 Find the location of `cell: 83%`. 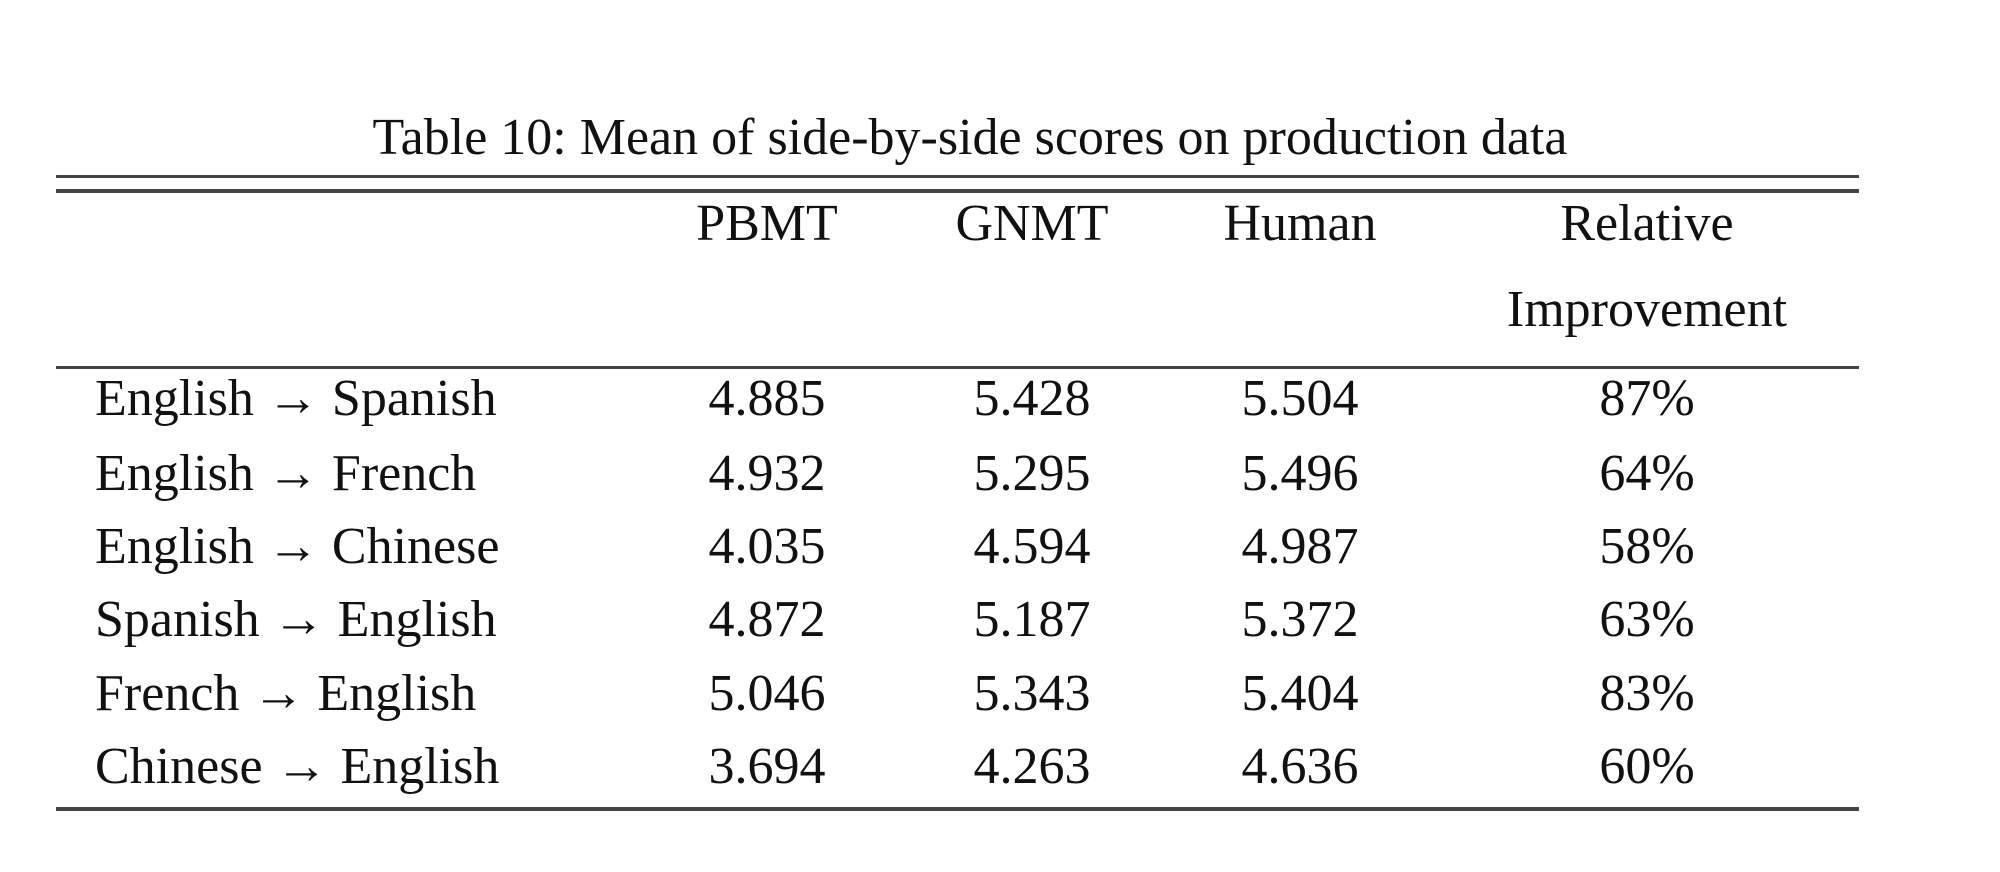

cell: 83% is located at coordinates (1647, 693).